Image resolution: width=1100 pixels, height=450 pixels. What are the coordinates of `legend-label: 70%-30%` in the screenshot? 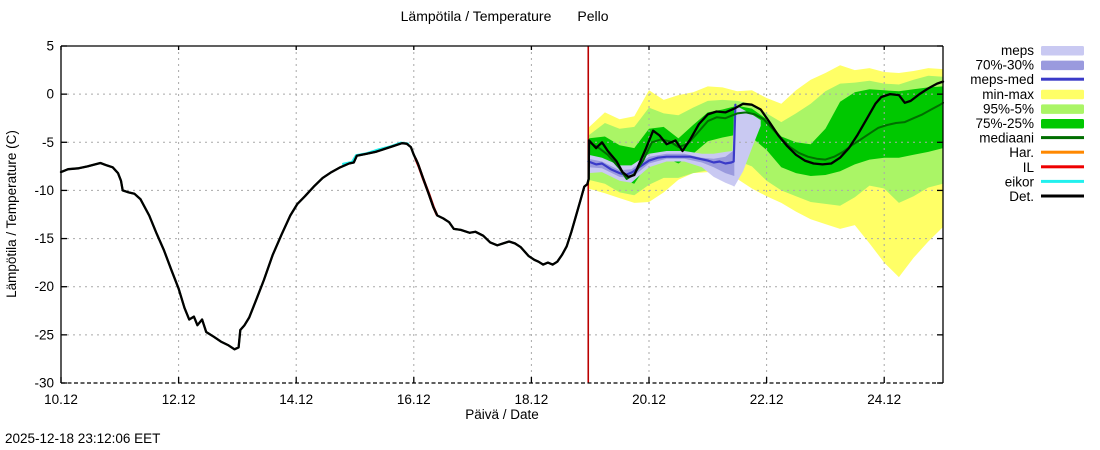 It's located at (1004, 65).